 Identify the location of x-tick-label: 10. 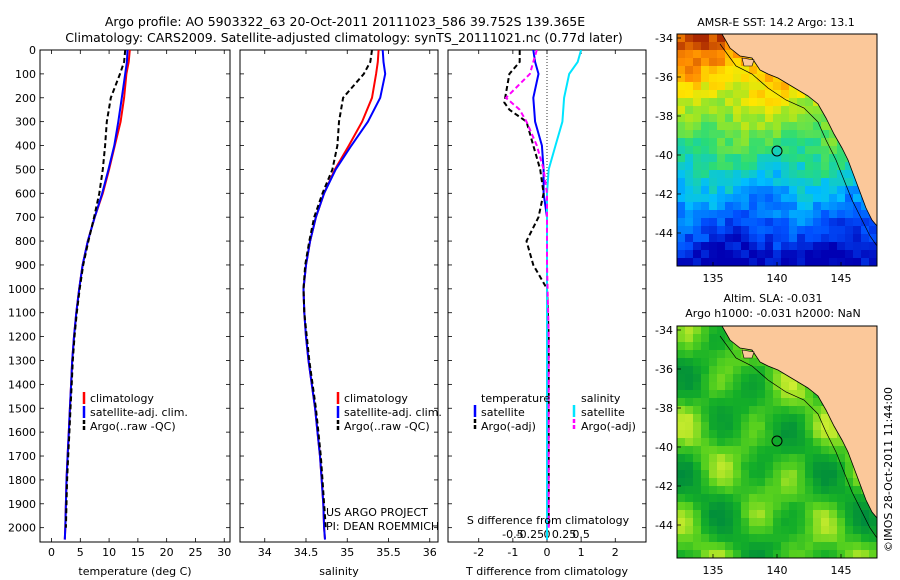
(109, 552).